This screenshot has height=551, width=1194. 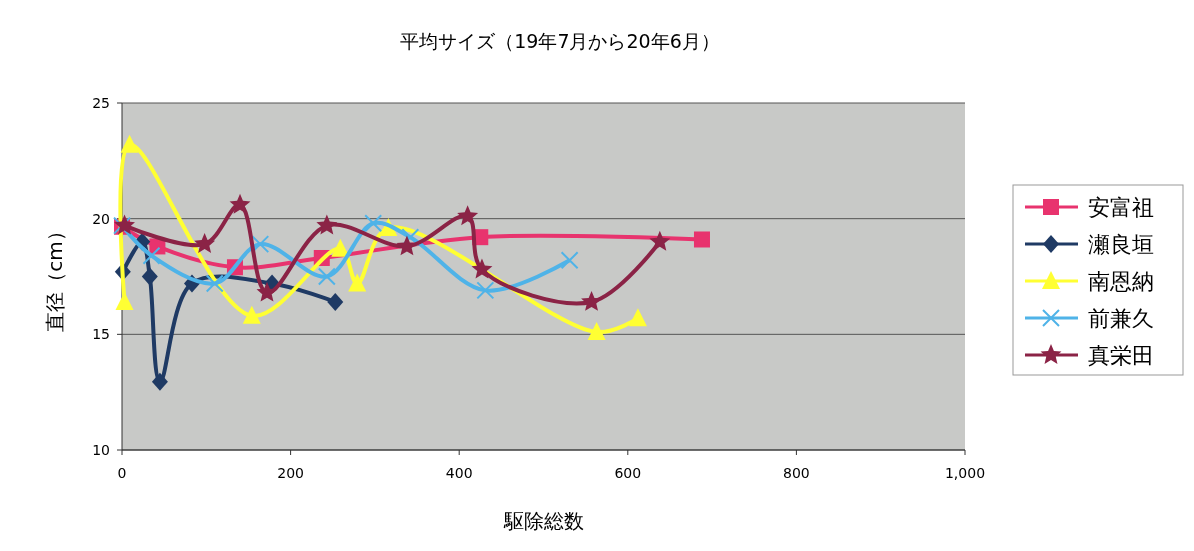 I want to click on y-tick-label: 10, so click(x=101, y=449).